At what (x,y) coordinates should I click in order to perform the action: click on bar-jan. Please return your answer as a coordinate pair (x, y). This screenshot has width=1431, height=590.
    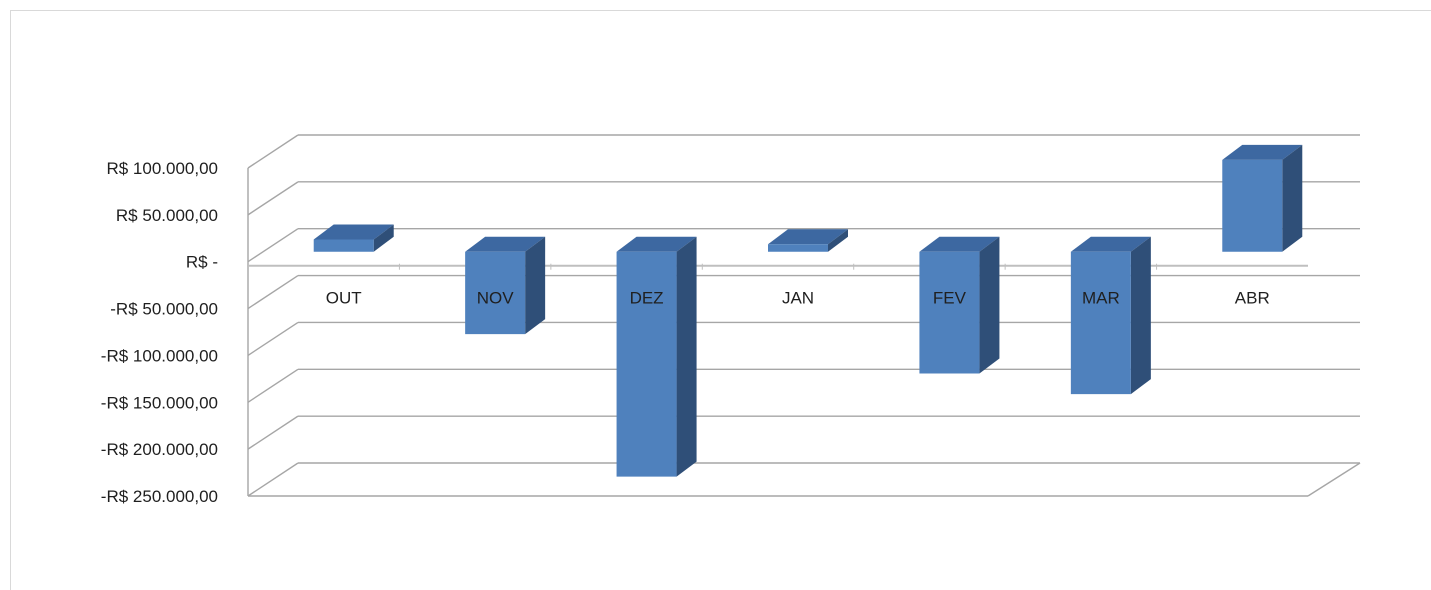
    Looking at the image, I should click on (808, 240).